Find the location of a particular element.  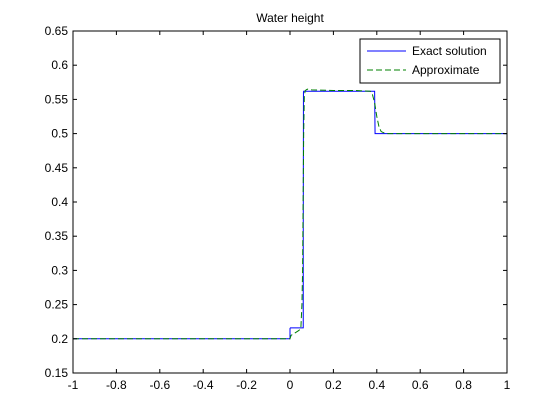

x-tick-label: -0.8 is located at coordinates (116, 385).